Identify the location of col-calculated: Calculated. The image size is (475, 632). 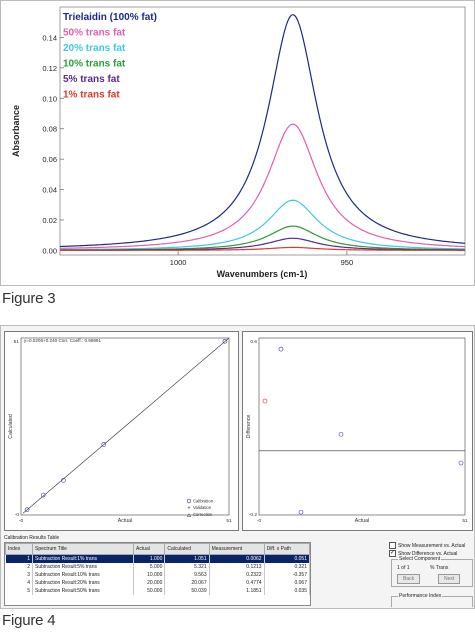
(187, 549).